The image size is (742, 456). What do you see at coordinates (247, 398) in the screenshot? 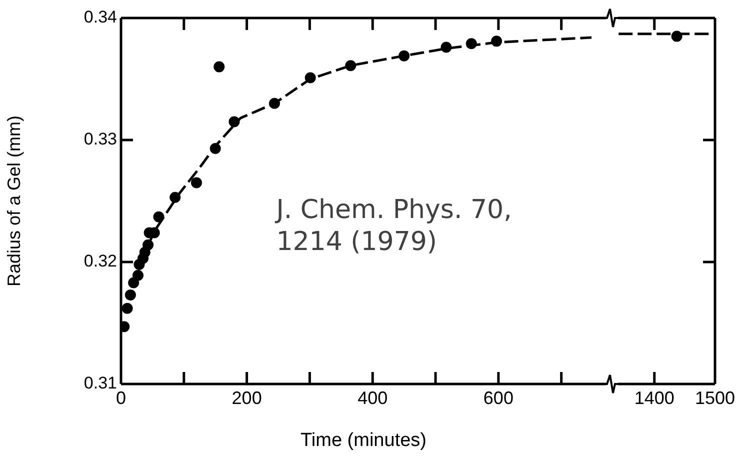
I see `x-tick-label: 200` at bounding box center [247, 398].